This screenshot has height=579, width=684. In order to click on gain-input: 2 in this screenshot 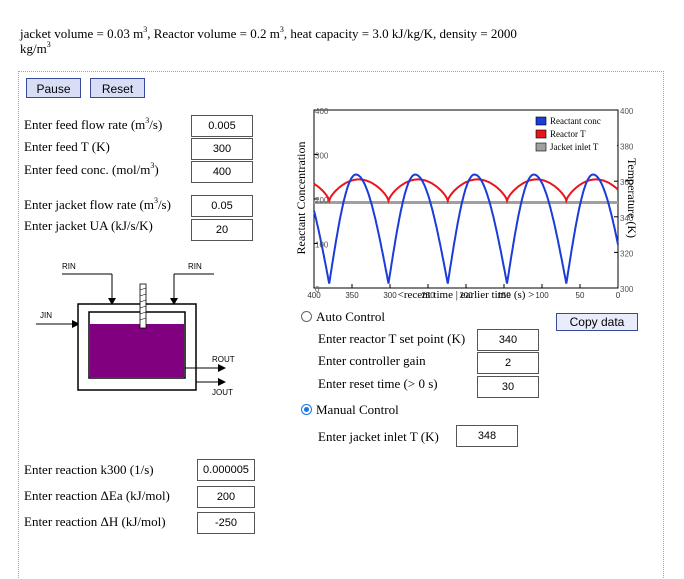, I will do `click(508, 363)`.